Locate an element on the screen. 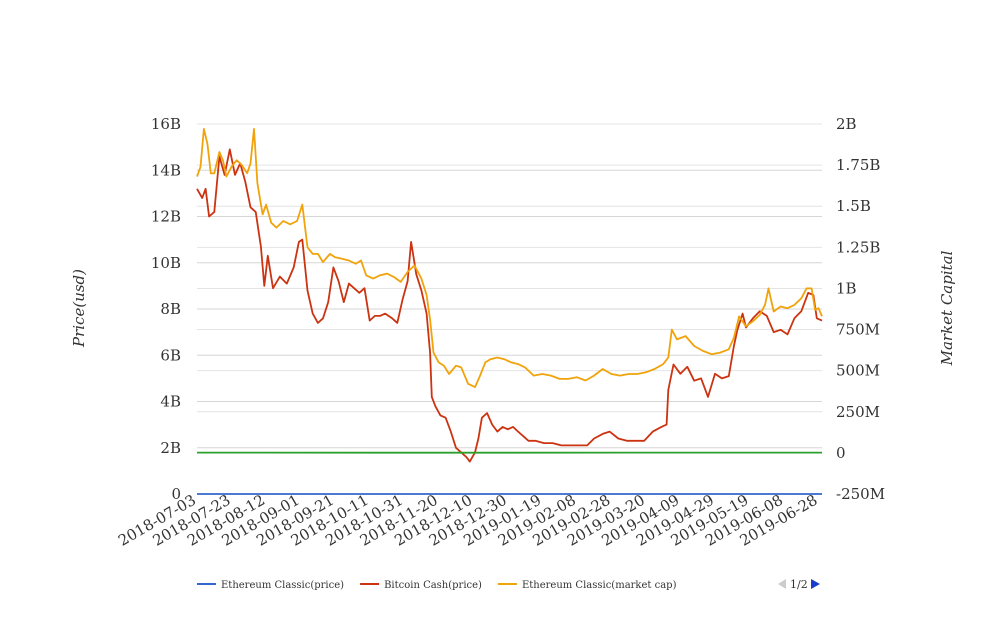  left-axis-title: Price(usd) is located at coordinates (79, 308).